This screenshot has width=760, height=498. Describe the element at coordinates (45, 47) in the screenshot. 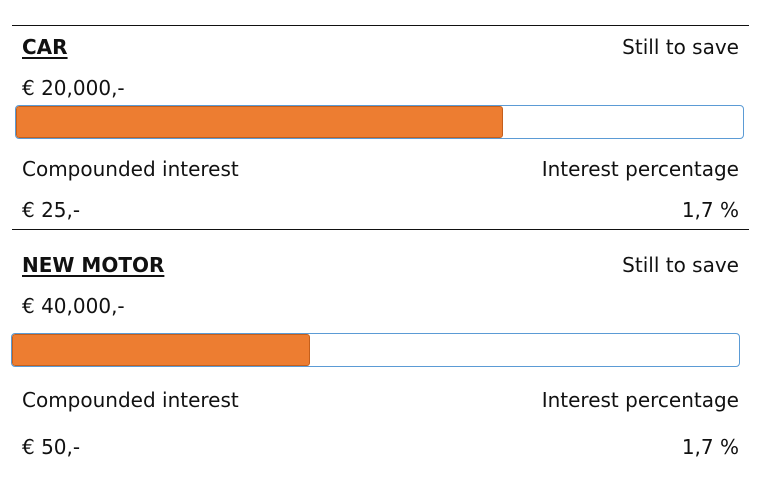

I see `goal-title: CAR` at that location.